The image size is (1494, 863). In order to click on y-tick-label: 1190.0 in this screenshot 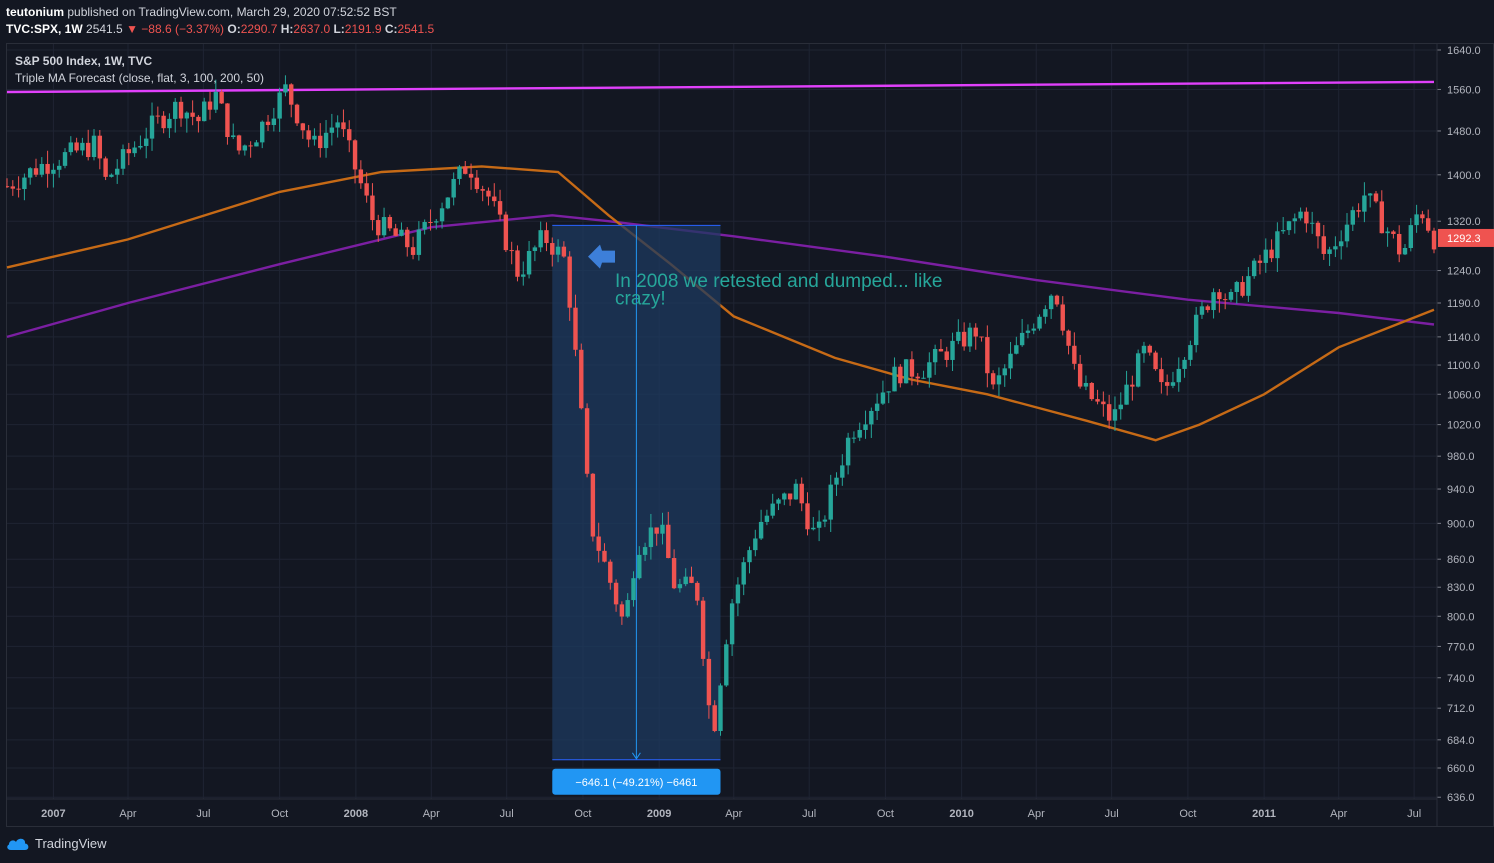, I will do `click(1463, 304)`.